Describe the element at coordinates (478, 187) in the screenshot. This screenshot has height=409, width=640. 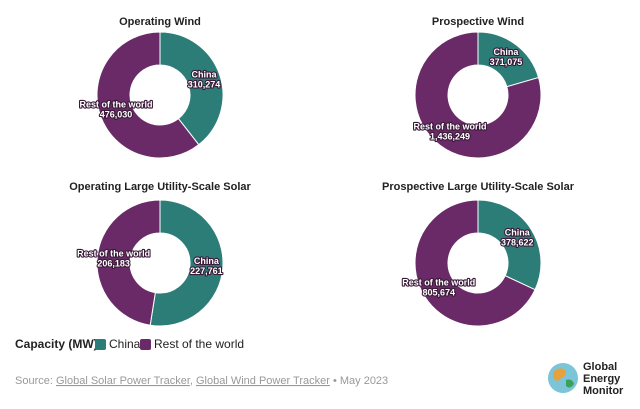
I see `chart-title: Prospective Large Utility-Scale Solar` at that location.